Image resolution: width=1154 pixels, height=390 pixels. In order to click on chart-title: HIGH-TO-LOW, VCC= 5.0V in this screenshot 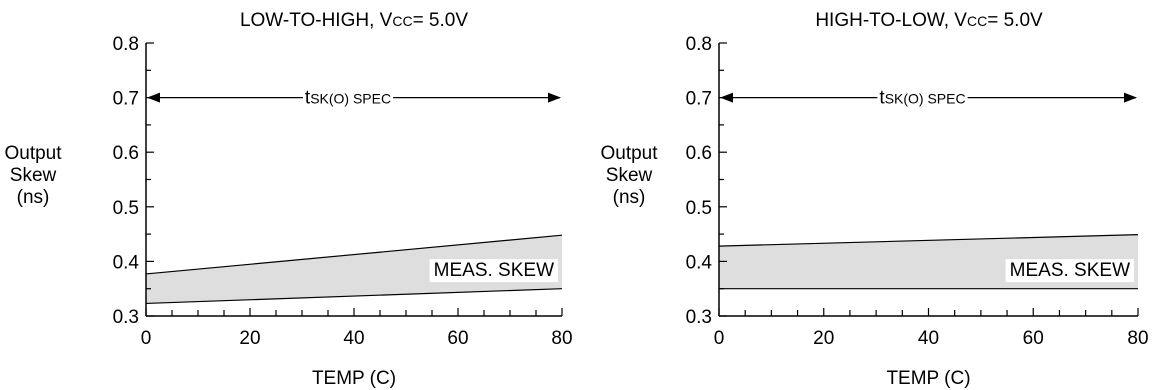, I will do `click(929, 20)`.